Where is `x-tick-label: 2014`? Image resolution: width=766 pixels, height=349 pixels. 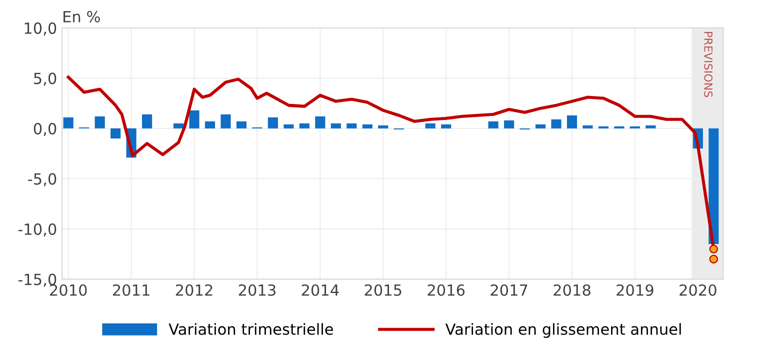 x-tick-label: 2014 is located at coordinates (320, 290).